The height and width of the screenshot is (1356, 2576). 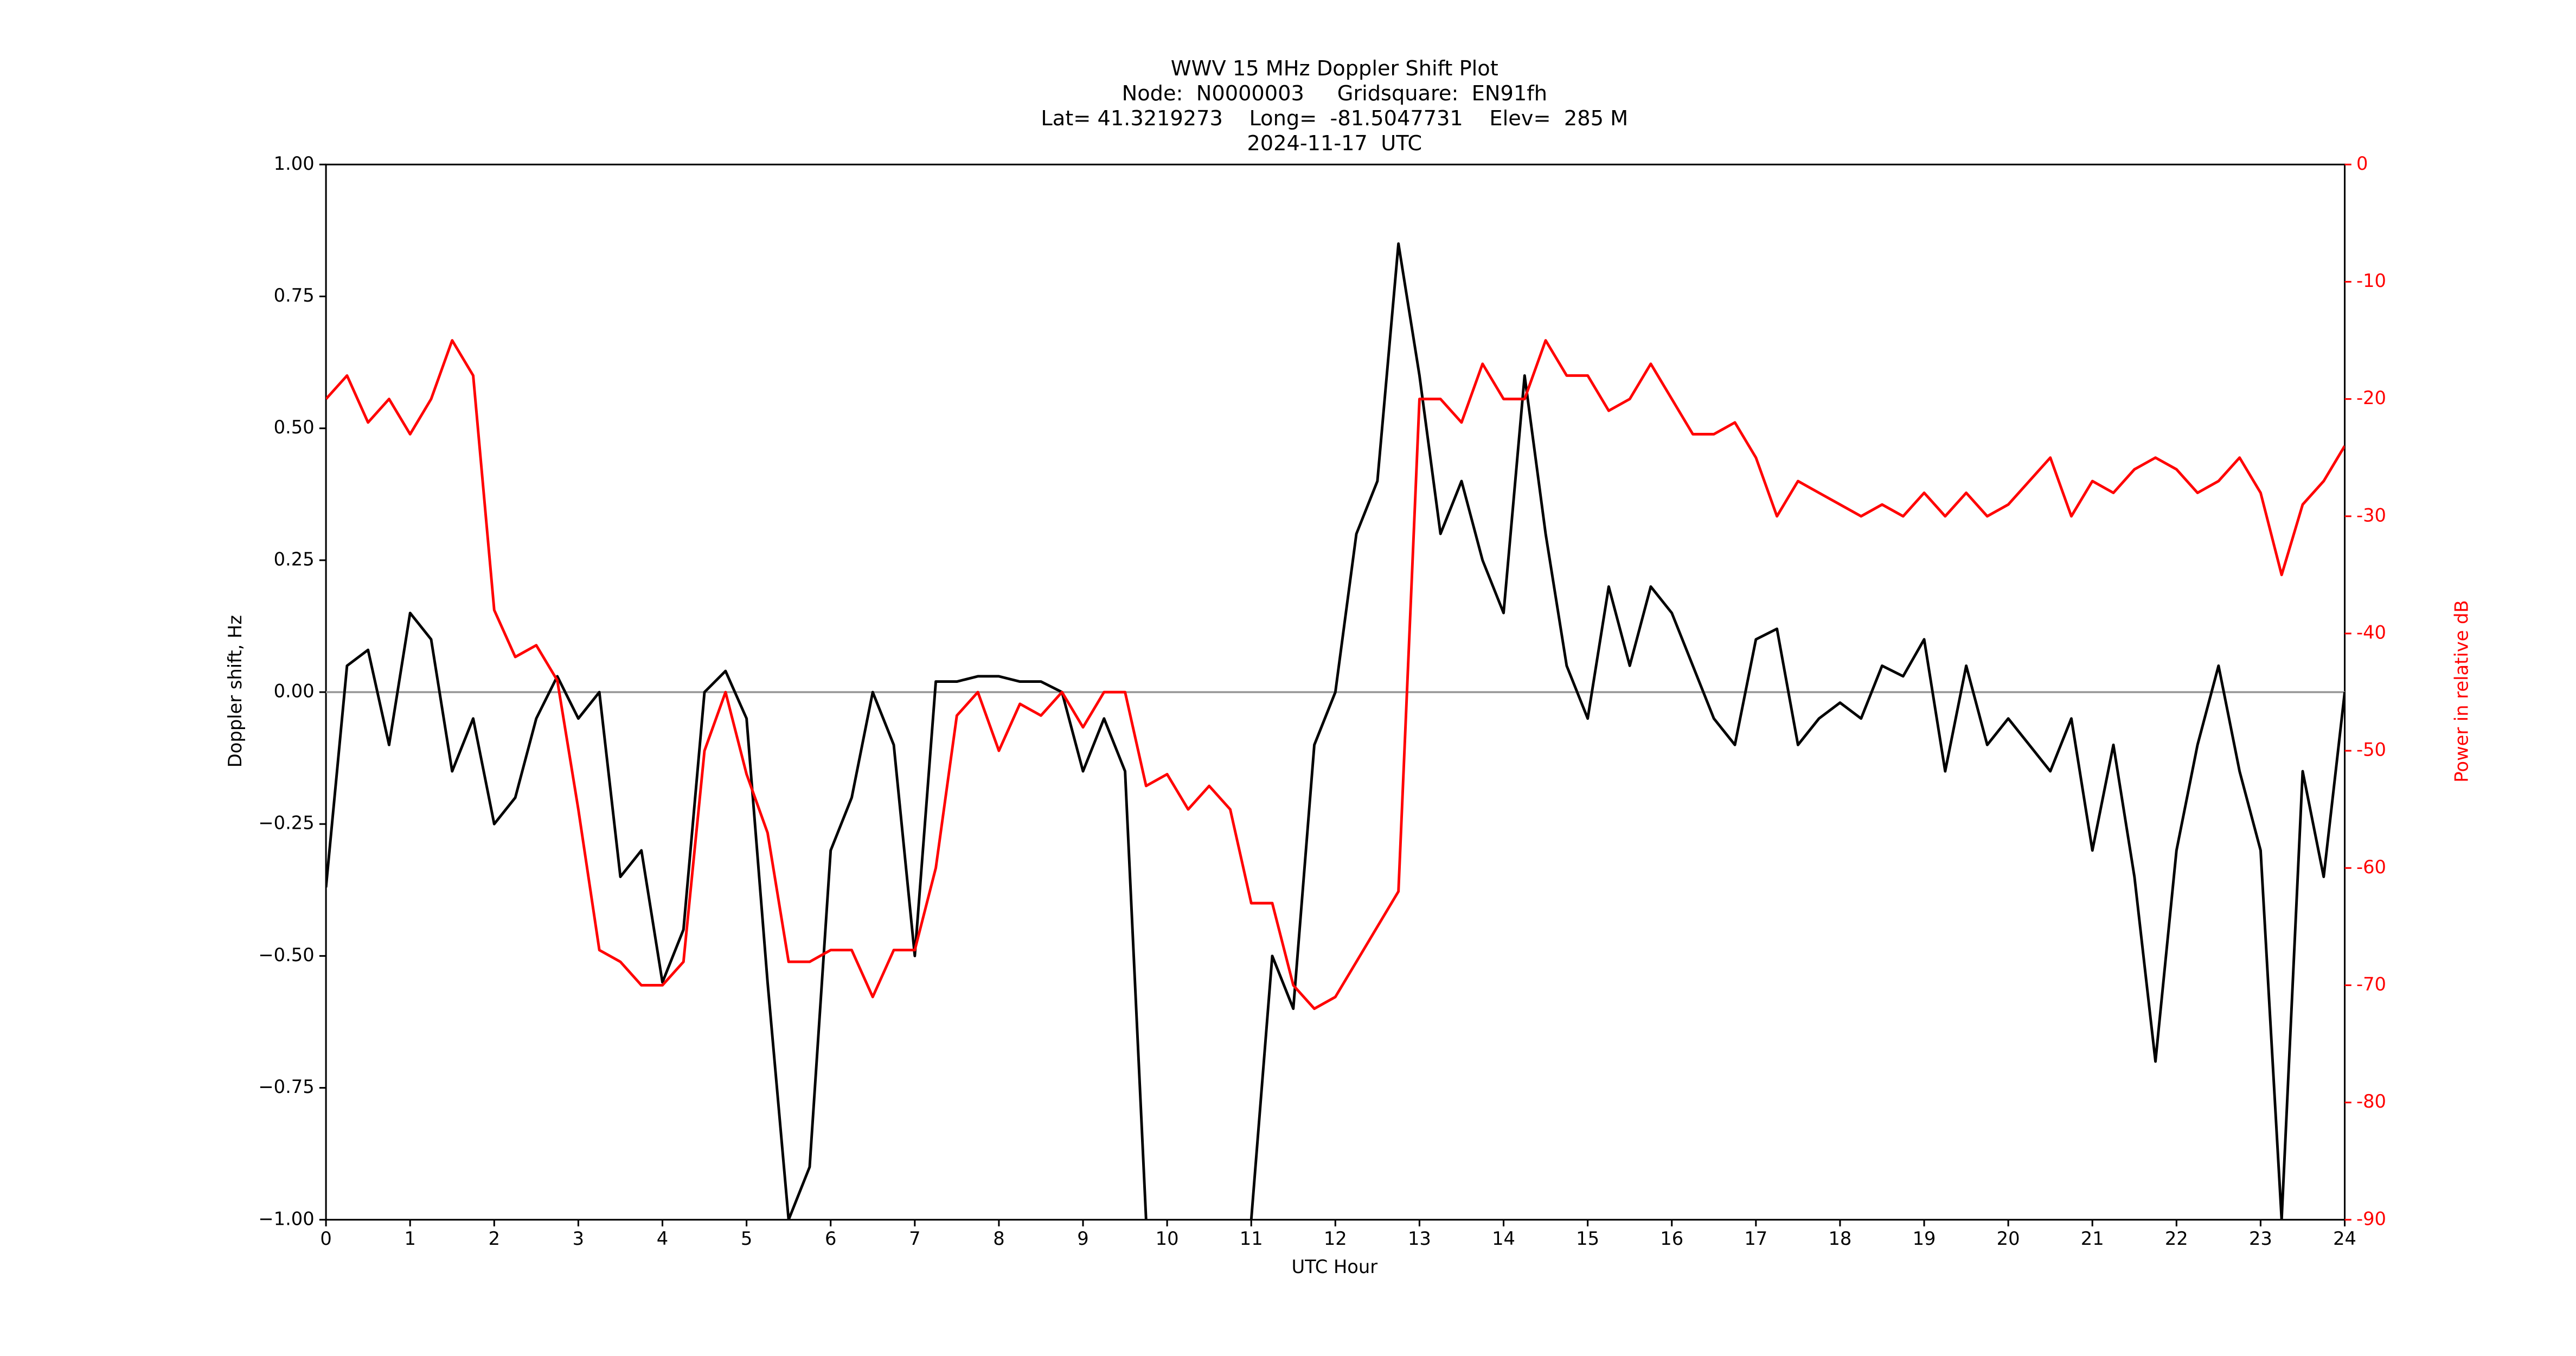 What do you see at coordinates (1419, 1238) in the screenshot?
I see `x-tick-label: 13` at bounding box center [1419, 1238].